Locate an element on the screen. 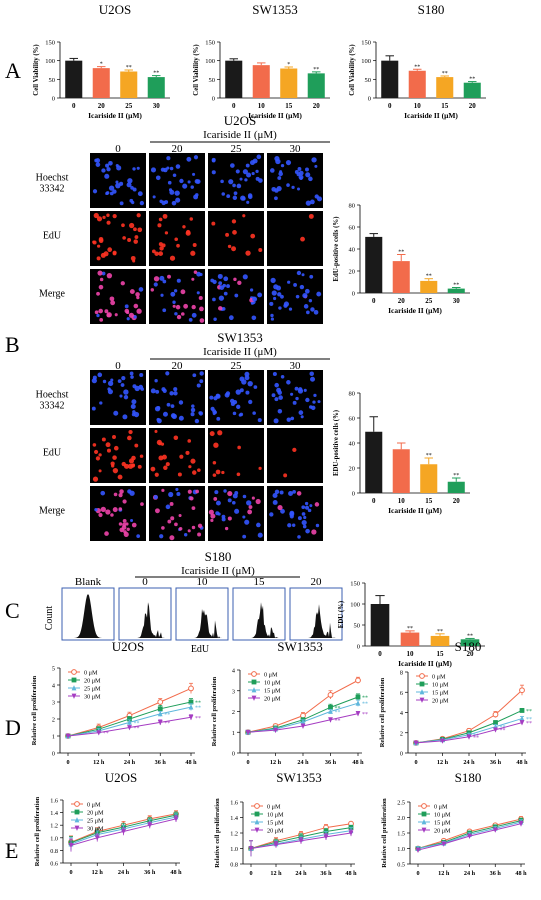  chart-title: U2OS is located at coordinates (115, 9).